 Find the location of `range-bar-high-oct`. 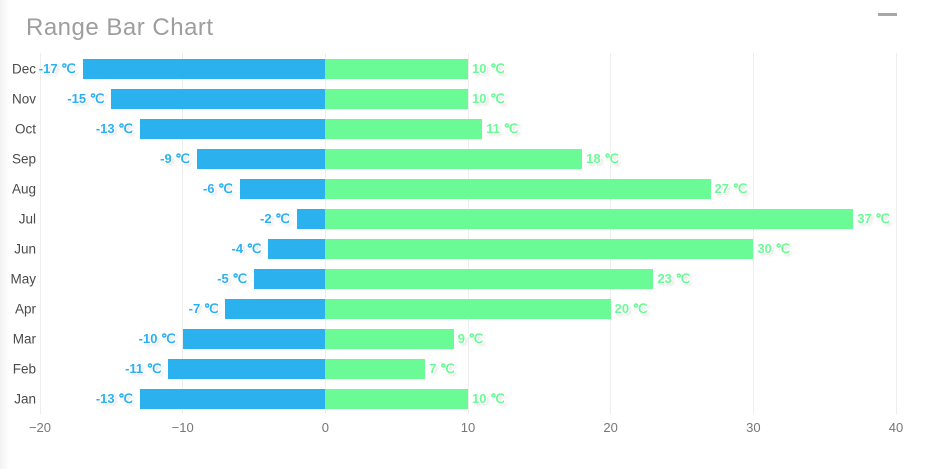

range-bar-high-oct is located at coordinates (404, 129).